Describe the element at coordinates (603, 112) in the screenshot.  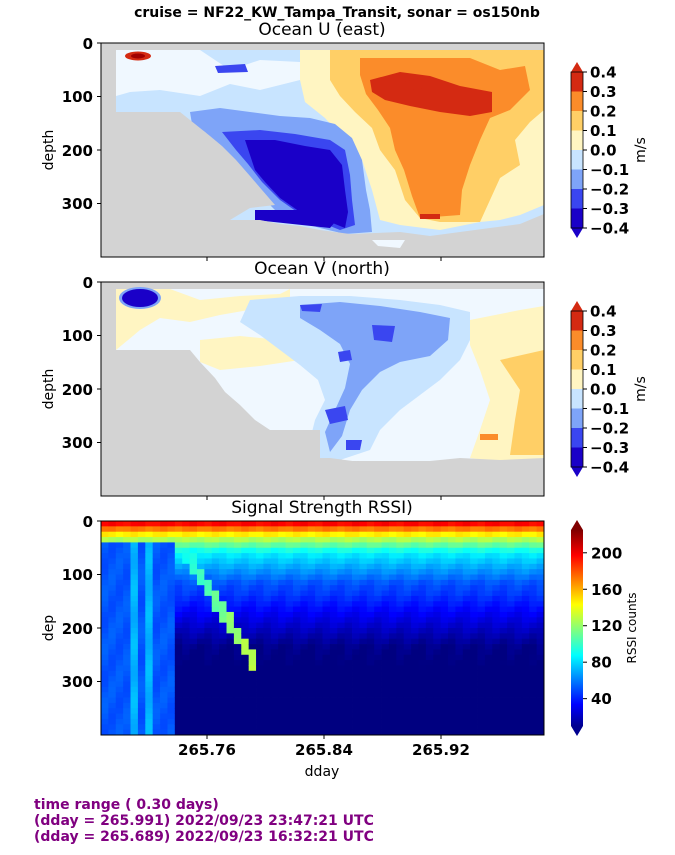
I see `panel-u-colorbar-tick: 0.2` at that location.